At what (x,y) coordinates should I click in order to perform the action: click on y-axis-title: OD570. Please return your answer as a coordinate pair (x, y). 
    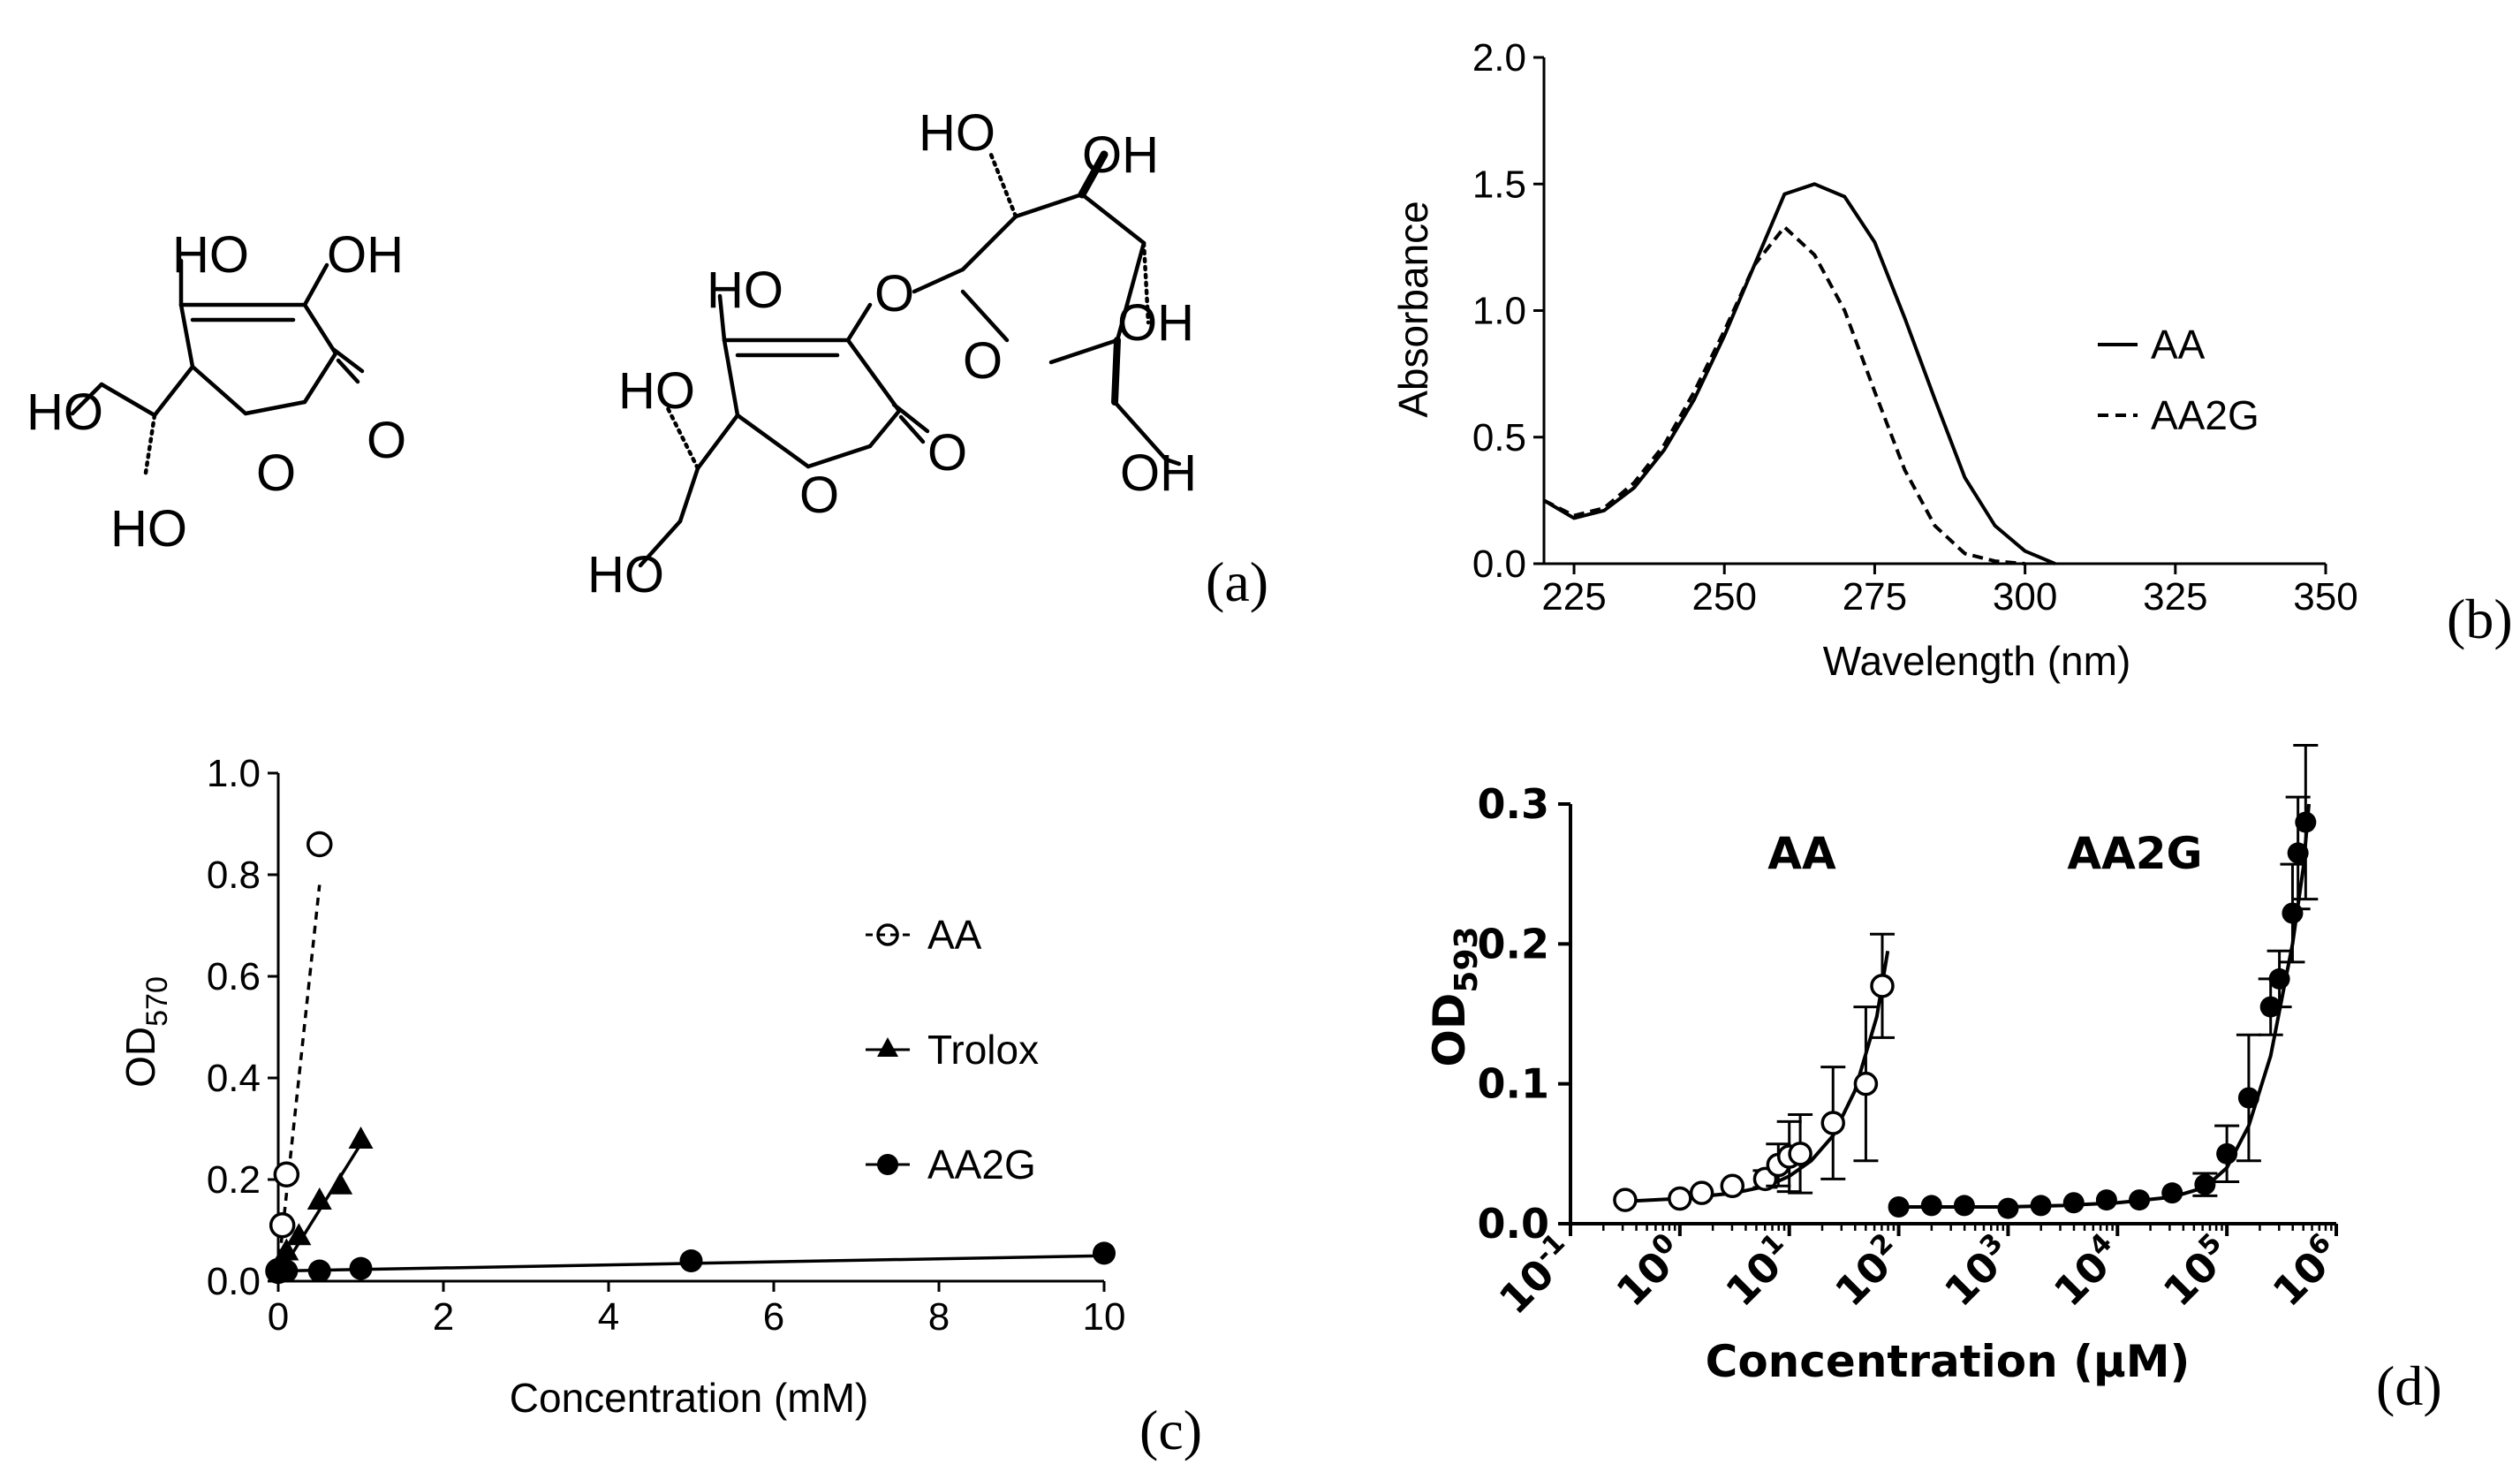
    Looking at the image, I should click on (145, 1032).